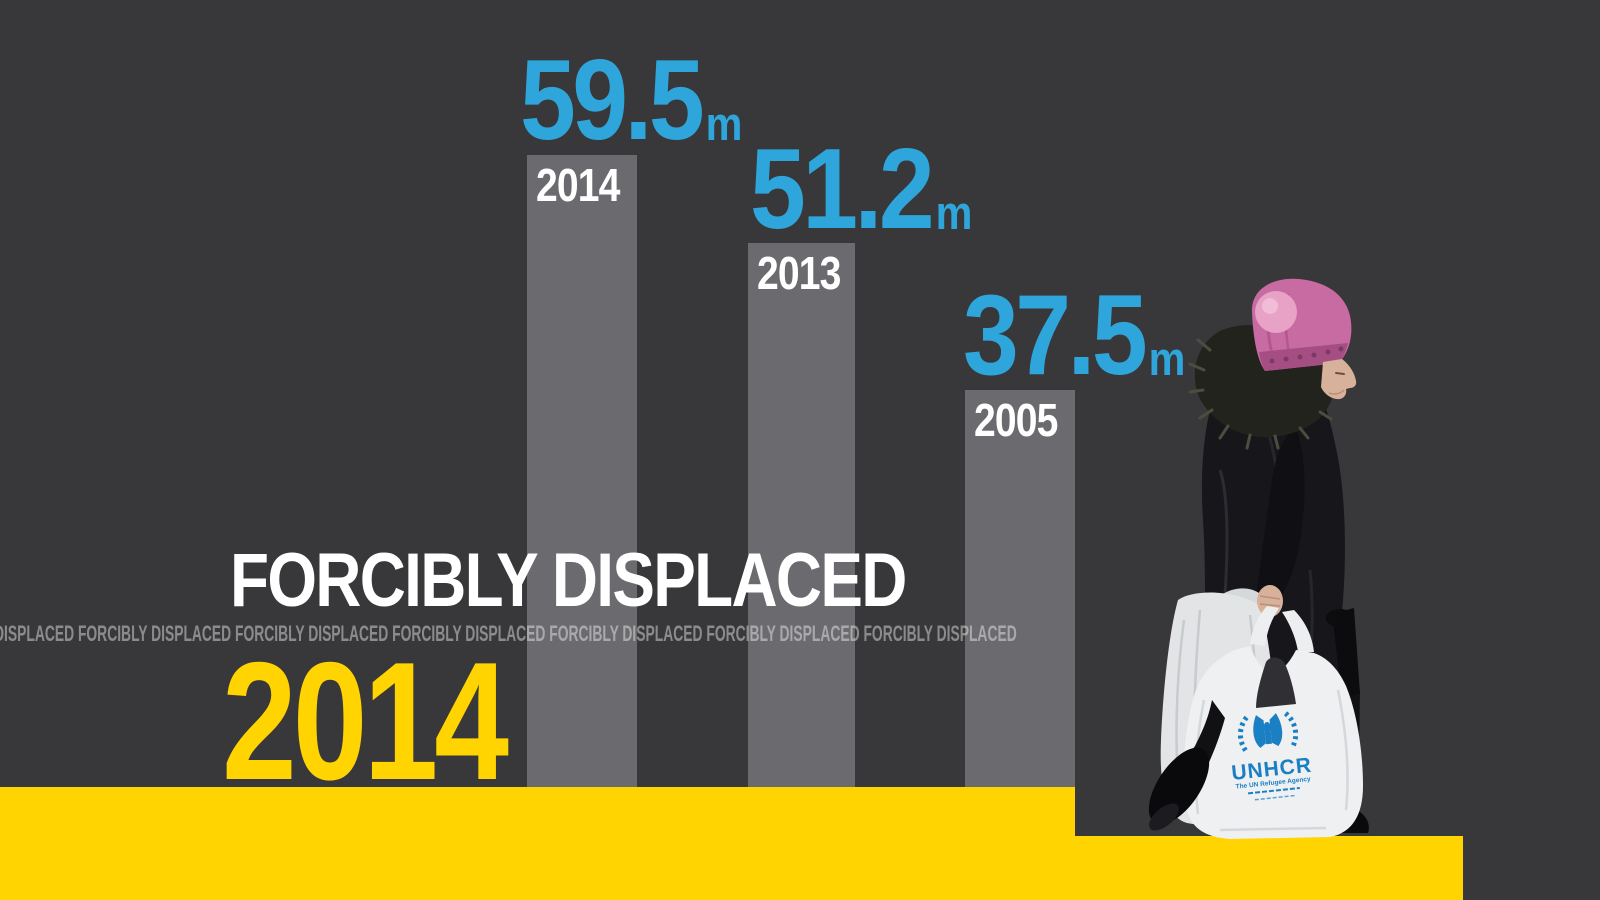 The height and width of the screenshot is (900, 1600). I want to click on bag-handle-hole, so click(1276, 682).